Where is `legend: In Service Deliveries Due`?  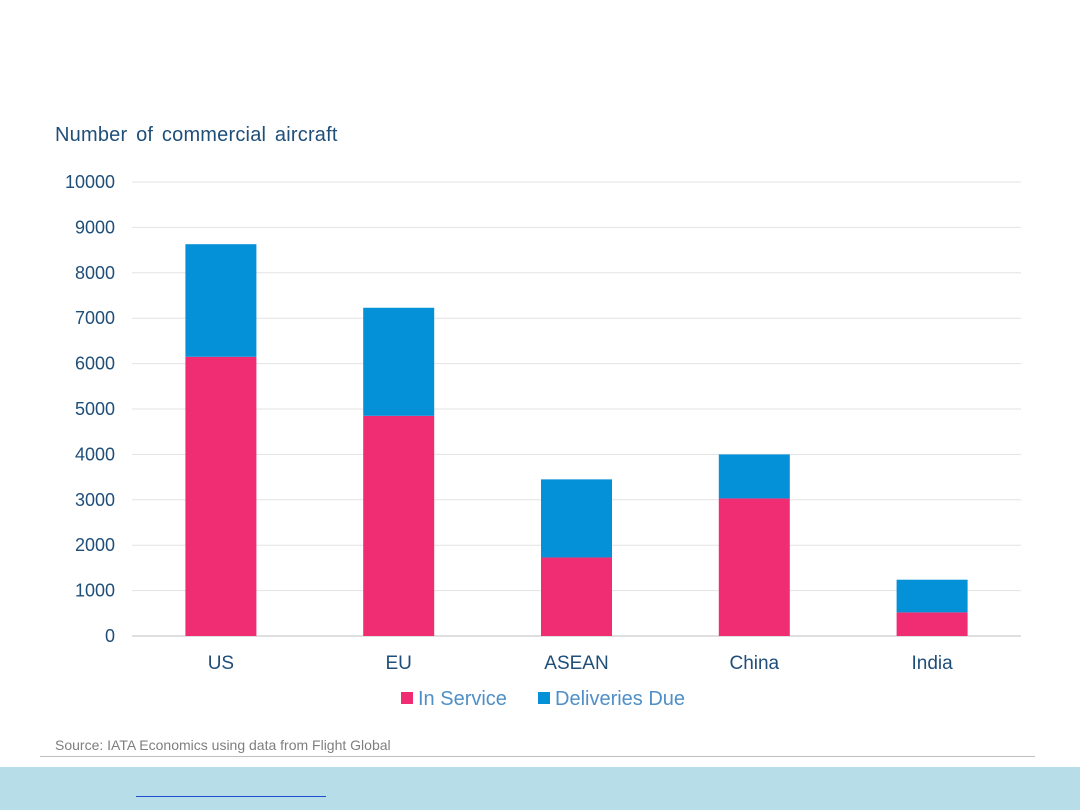
legend: In Service Deliveries Due is located at coordinates (543, 699).